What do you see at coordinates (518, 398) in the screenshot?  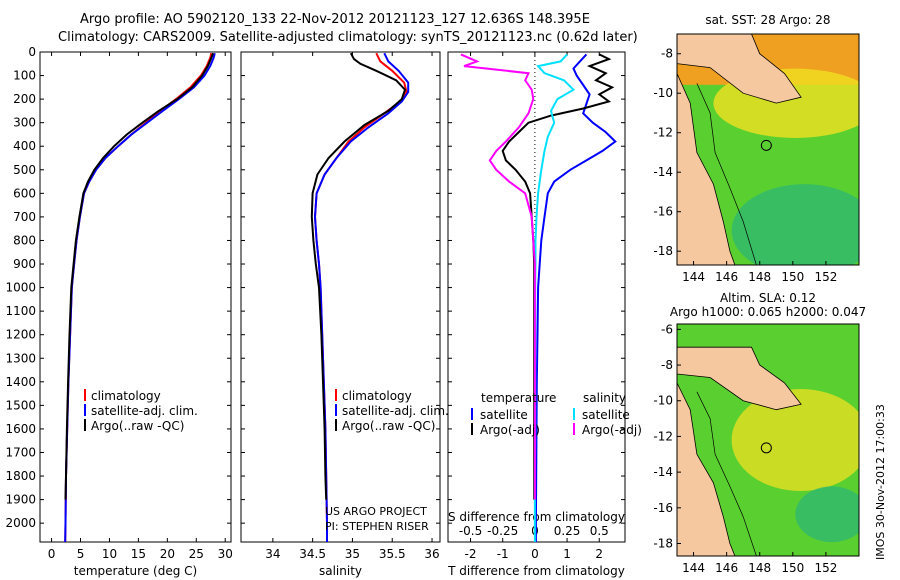 I see `legend-title-temperature: temperature` at bounding box center [518, 398].